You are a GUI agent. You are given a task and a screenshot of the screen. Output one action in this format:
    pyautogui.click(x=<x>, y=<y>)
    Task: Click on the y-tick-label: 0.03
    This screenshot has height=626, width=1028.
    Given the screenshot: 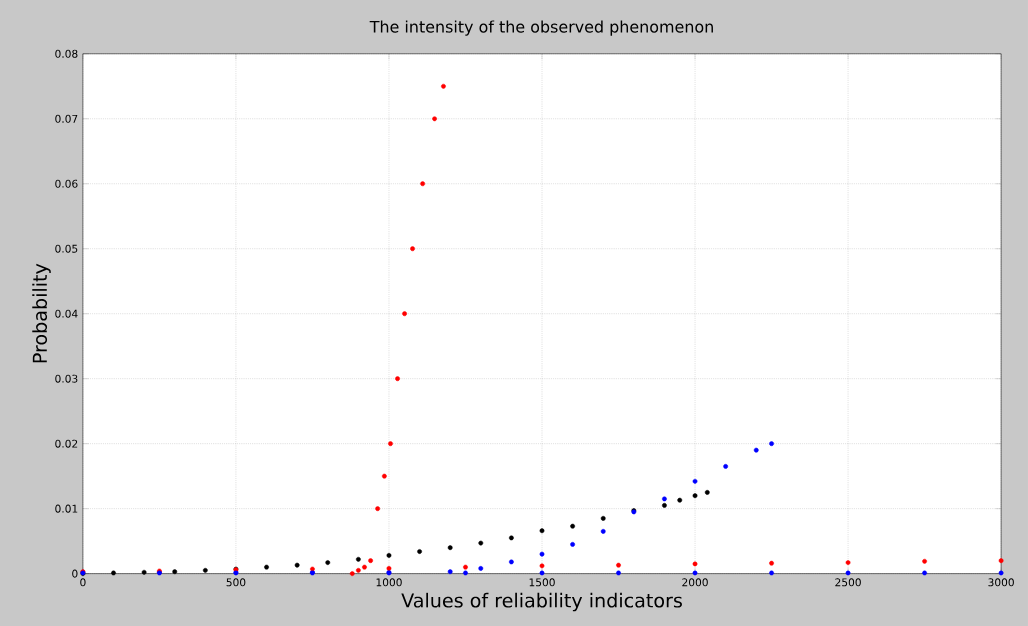 What is the action you would take?
    pyautogui.click(x=66, y=378)
    